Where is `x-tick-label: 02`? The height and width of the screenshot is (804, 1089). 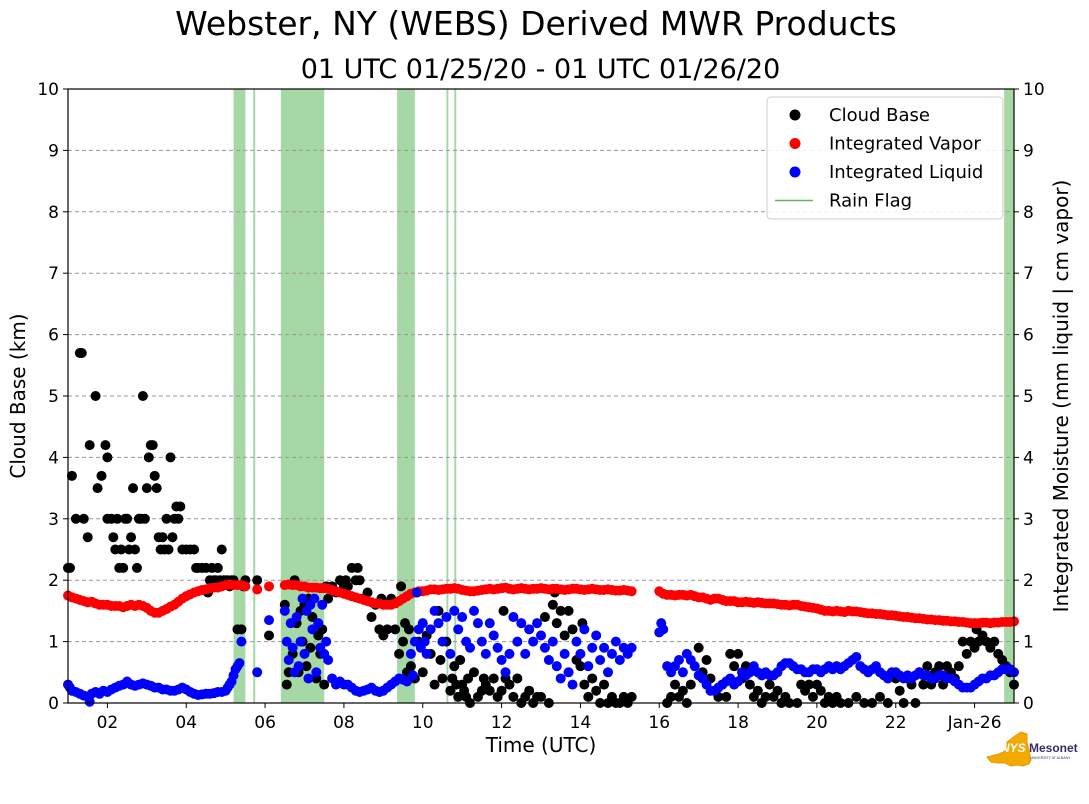
x-tick-label: 02 is located at coordinates (108, 723).